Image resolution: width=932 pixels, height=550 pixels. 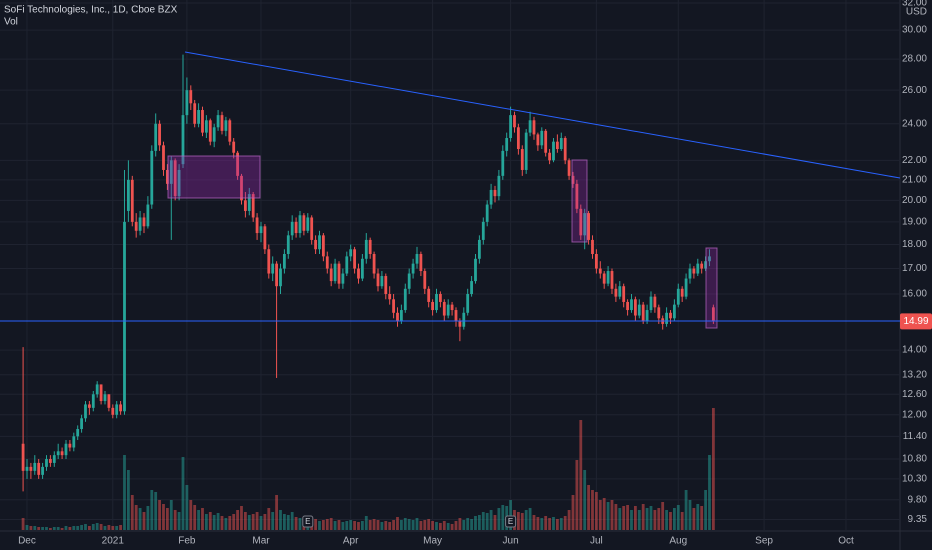 What do you see at coordinates (308, 521) in the screenshot?
I see `event-marker` at bounding box center [308, 521].